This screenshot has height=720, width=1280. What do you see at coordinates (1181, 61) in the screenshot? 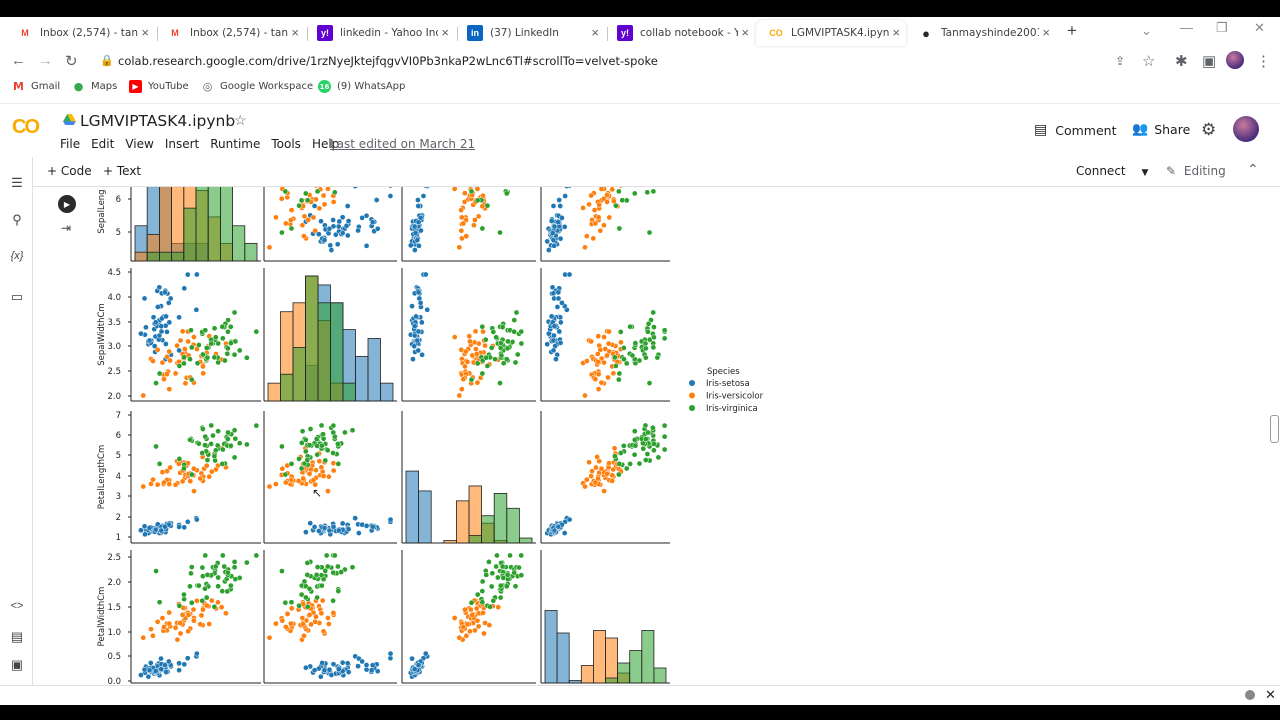
I see `extensions-icon: ✱` at bounding box center [1181, 61].